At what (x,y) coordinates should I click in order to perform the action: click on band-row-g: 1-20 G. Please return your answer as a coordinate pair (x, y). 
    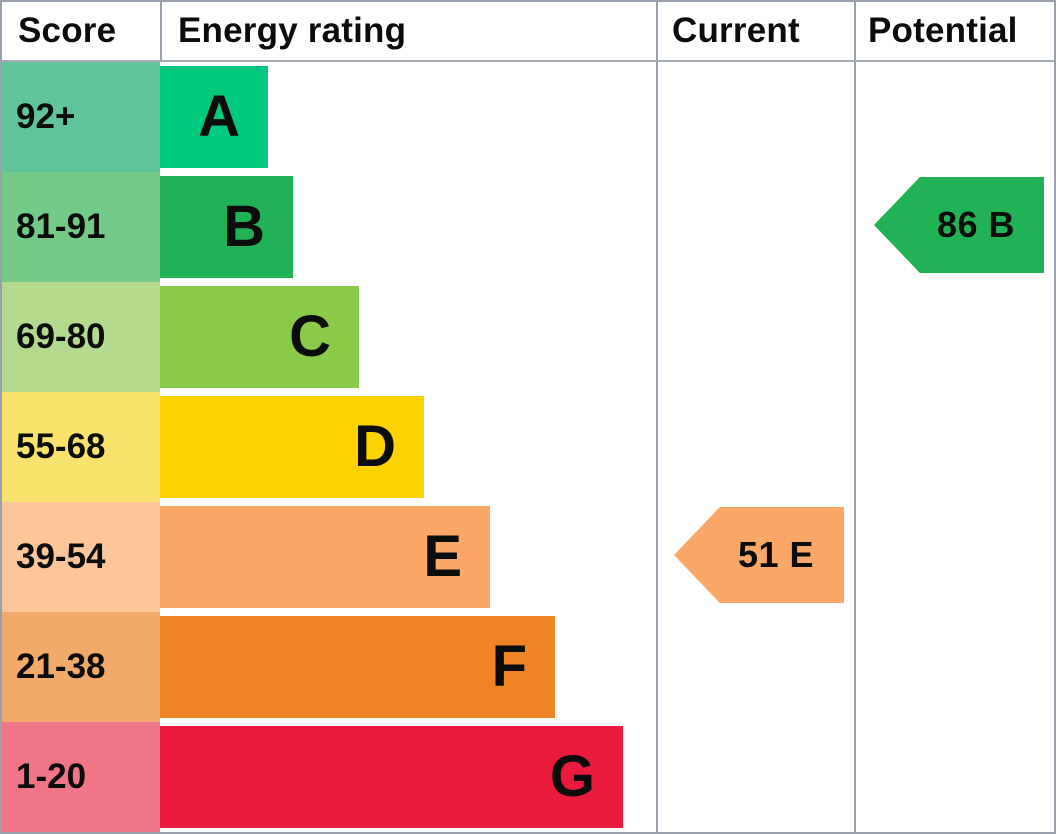
    Looking at the image, I should click on (528, 777).